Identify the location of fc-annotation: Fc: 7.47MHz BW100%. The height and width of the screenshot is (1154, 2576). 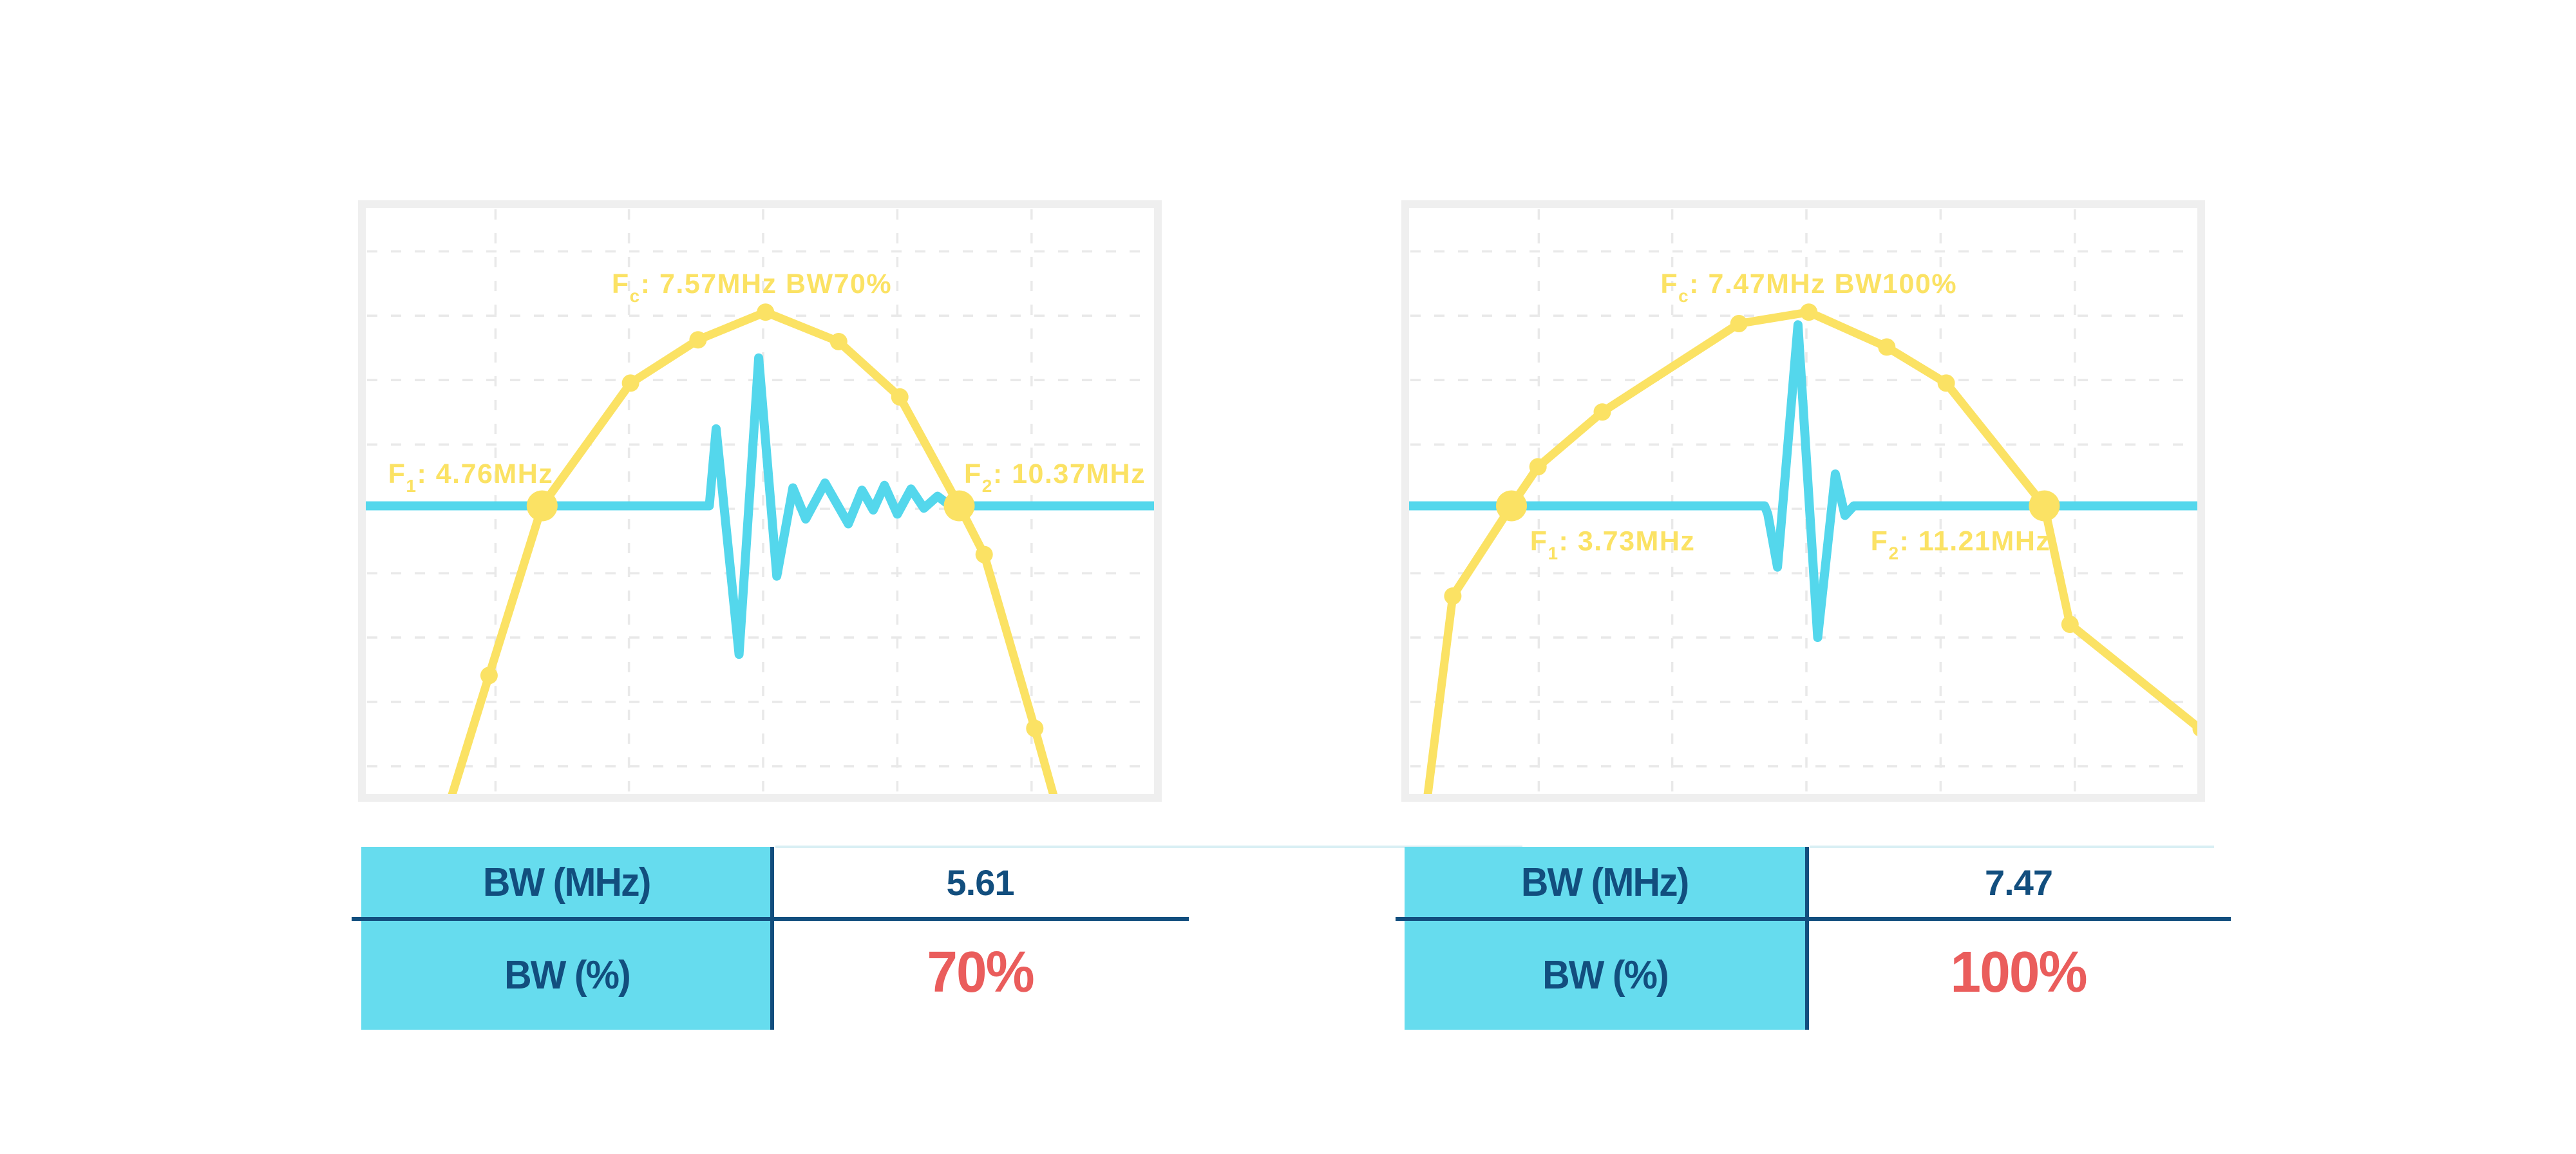
(1808, 287).